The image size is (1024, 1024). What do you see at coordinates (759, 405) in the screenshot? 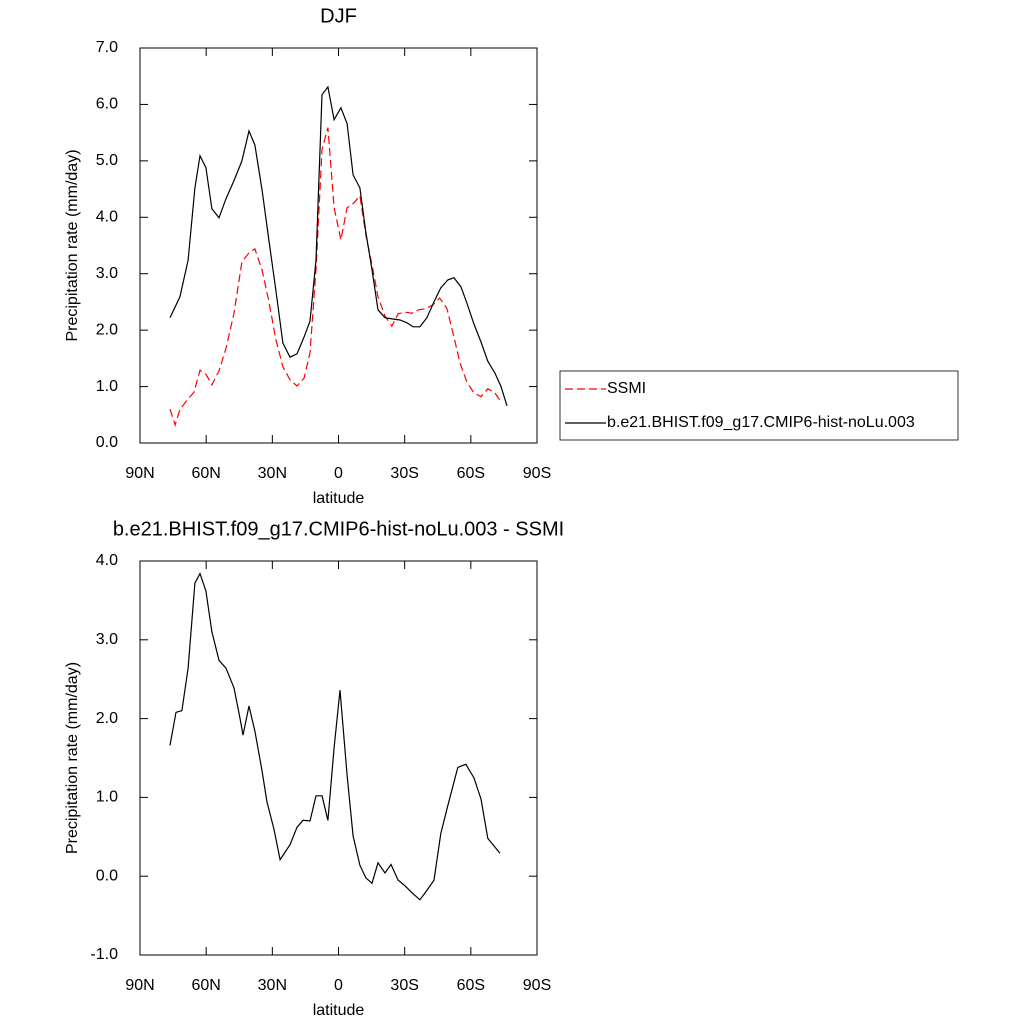
I see `legend-box` at bounding box center [759, 405].